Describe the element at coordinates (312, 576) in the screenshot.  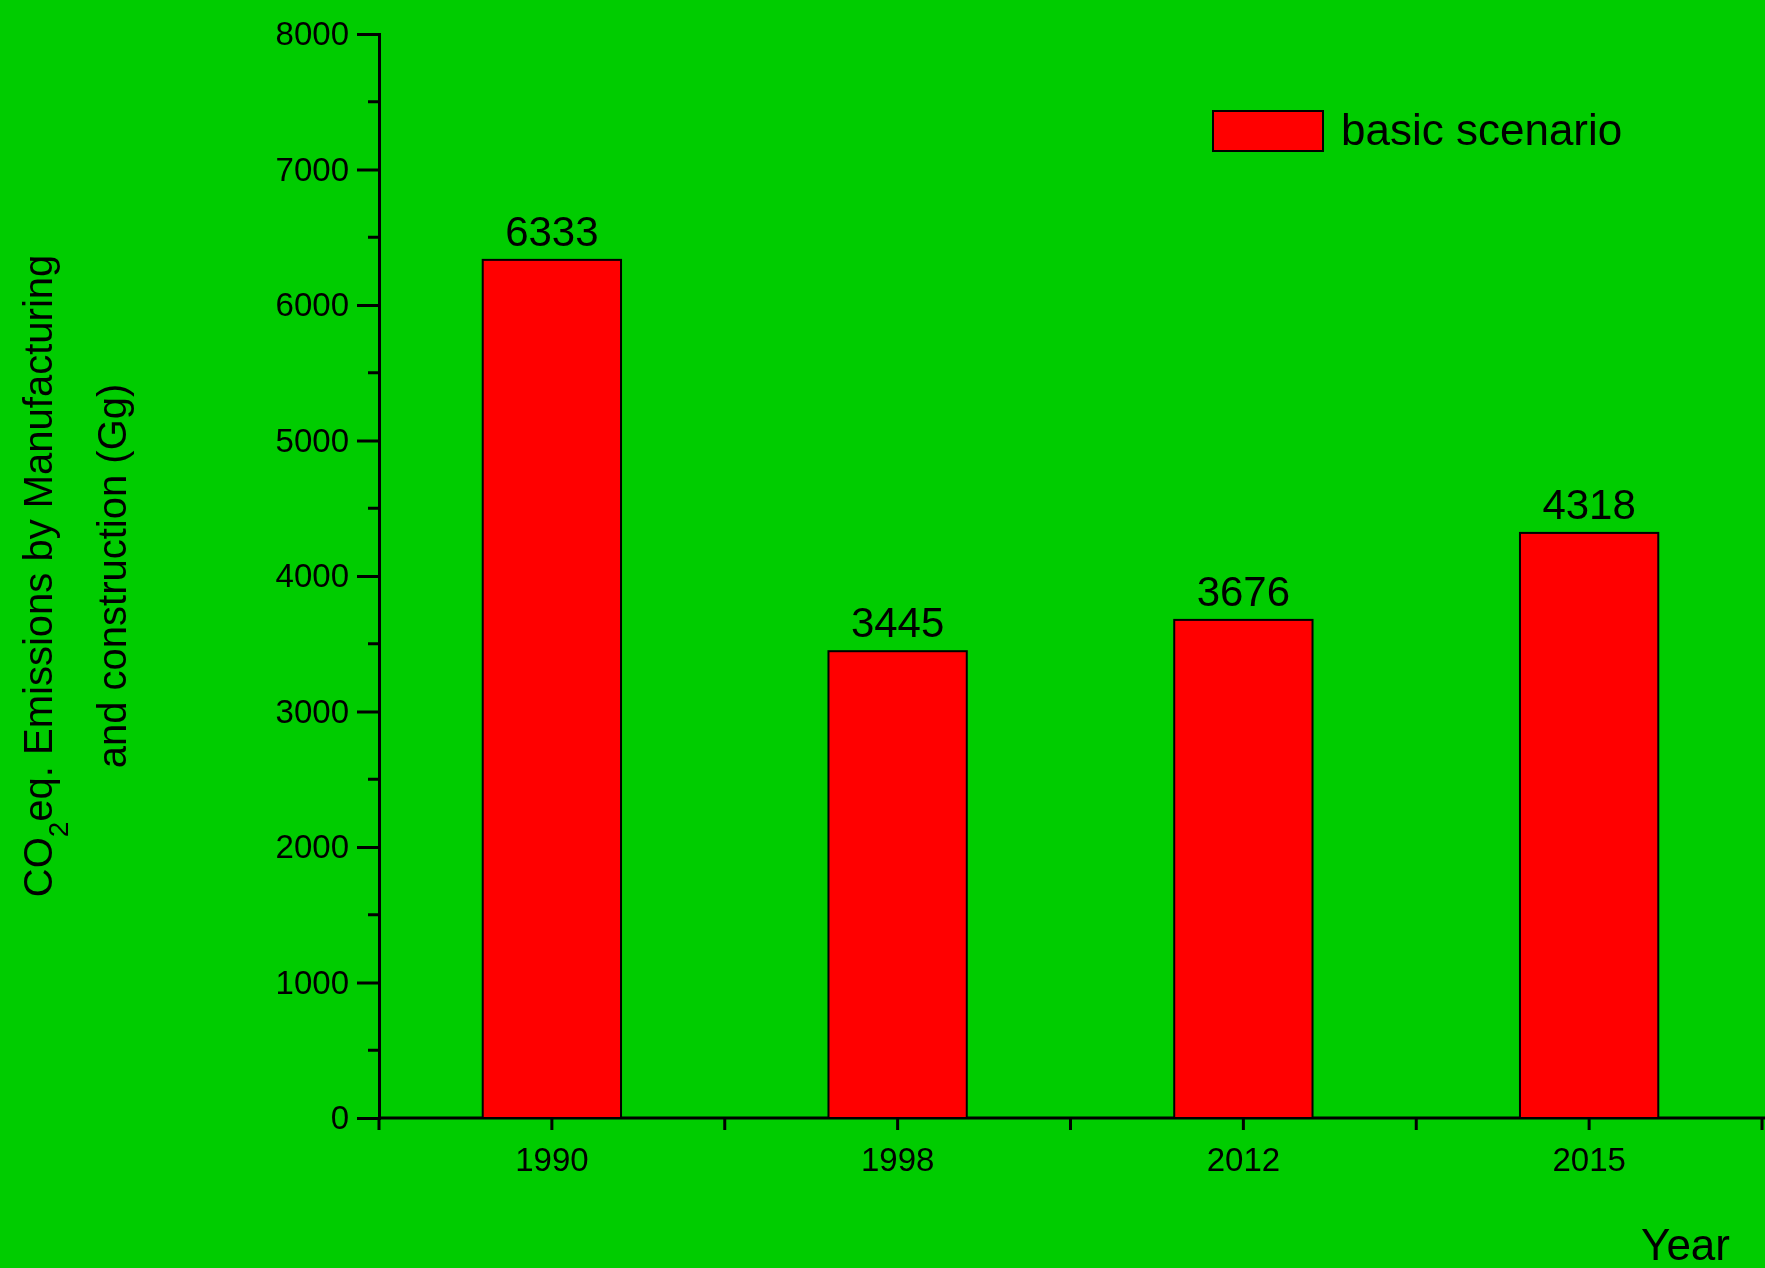
I see `y-tick-label: 4000` at that location.